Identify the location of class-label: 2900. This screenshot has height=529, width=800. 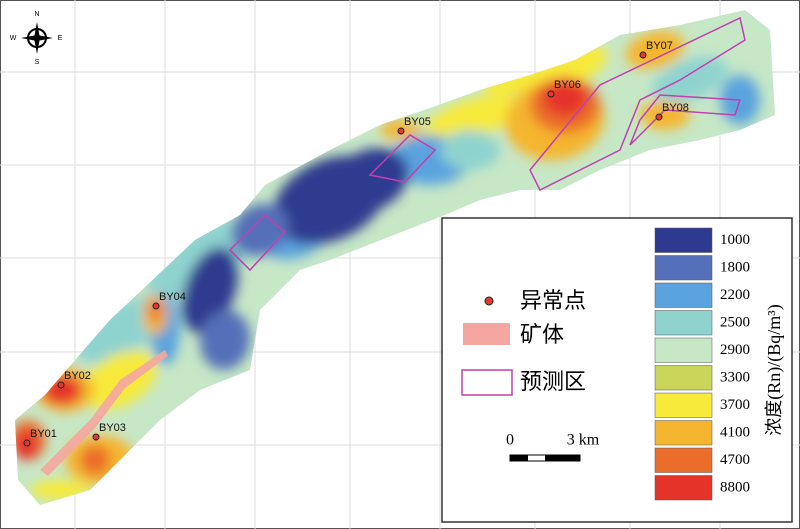
(735, 350).